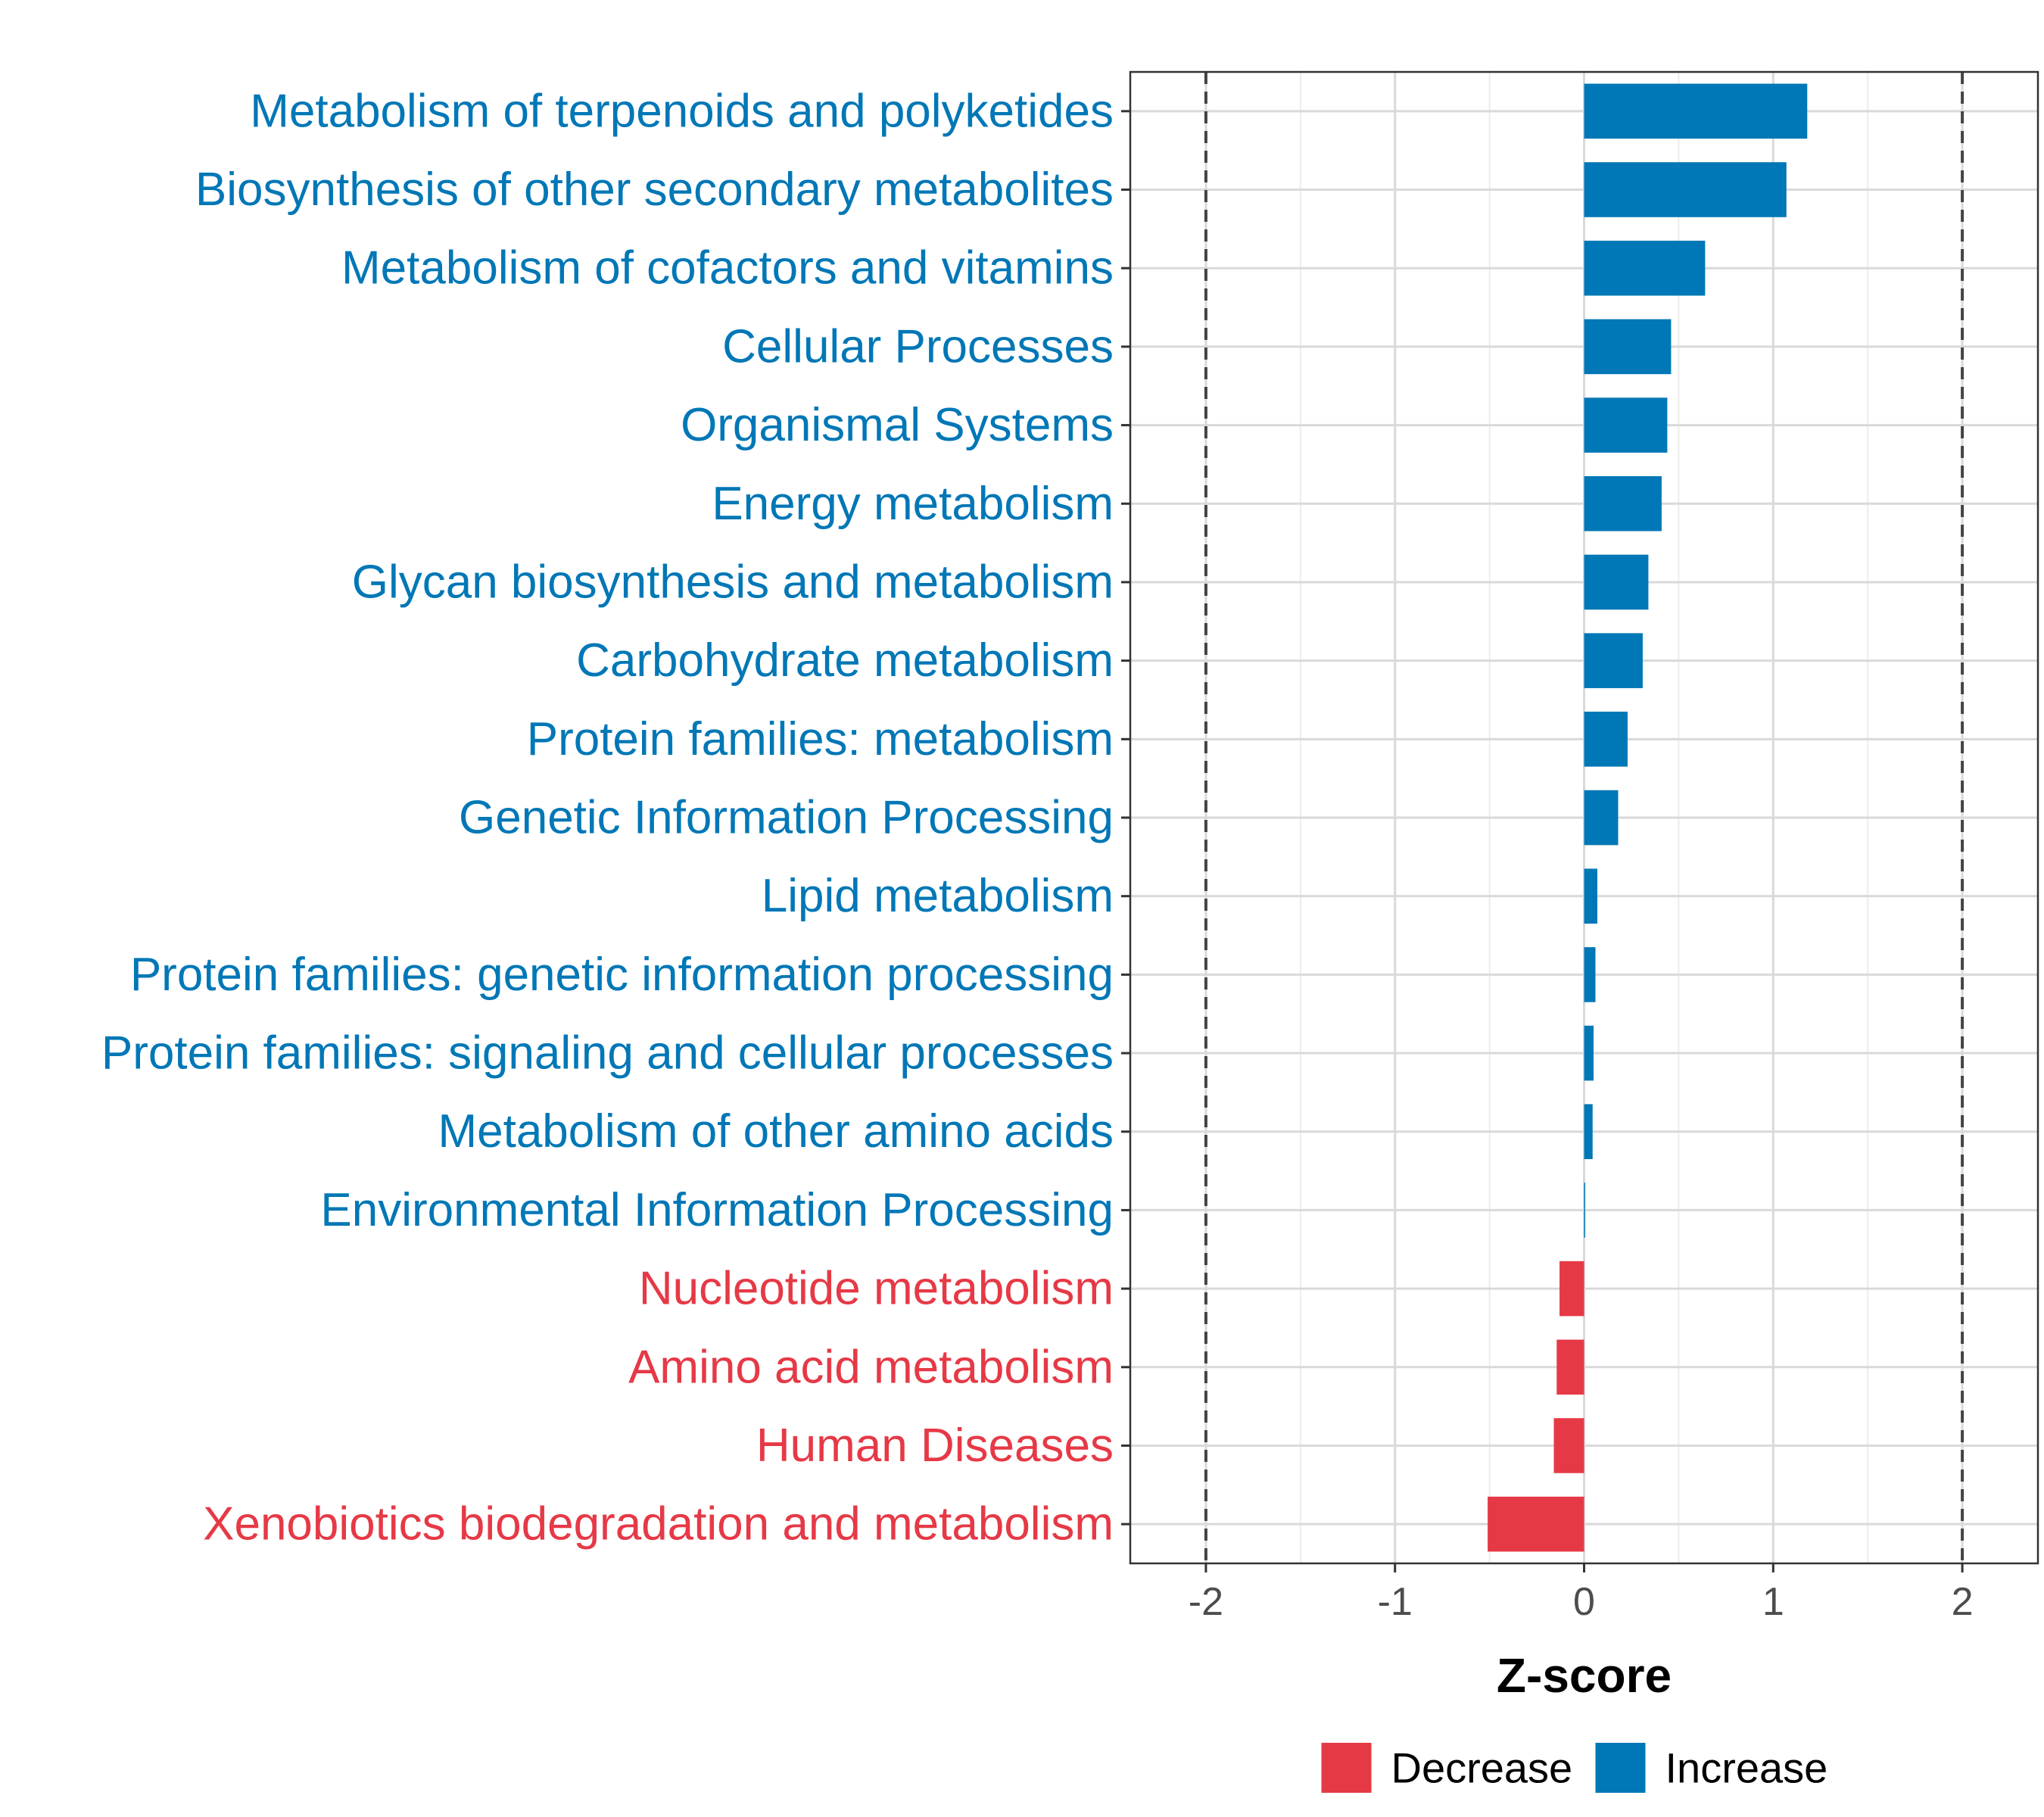 The width and height of the screenshot is (2044, 1817). Describe the element at coordinates (1584, 1675) in the screenshot. I see `x-axis-title: Z-score` at that location.